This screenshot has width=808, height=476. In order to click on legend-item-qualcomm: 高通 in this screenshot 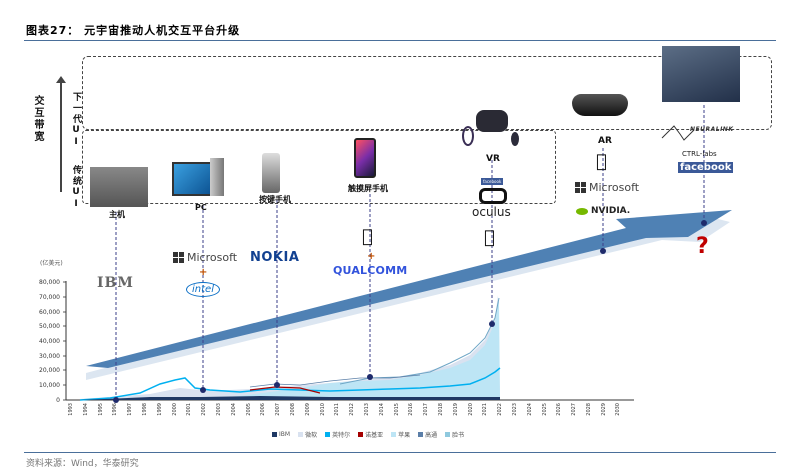, I will do `click(427, 434)`.